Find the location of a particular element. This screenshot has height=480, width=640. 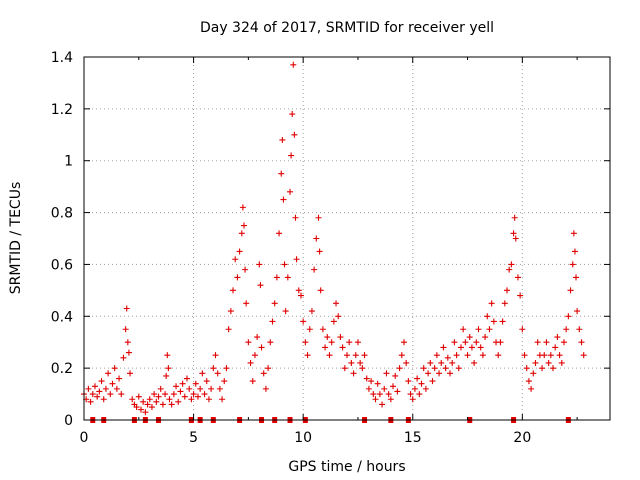

y-tick-label: 1 is located at coordinates (68, 162).